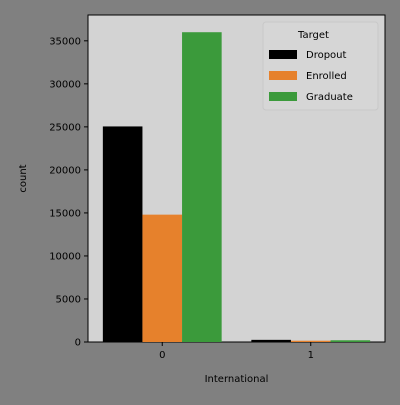 The width and height of the screenshot is (400, 405). I want to click on y-tick-label: 25000, so click(65, 127).